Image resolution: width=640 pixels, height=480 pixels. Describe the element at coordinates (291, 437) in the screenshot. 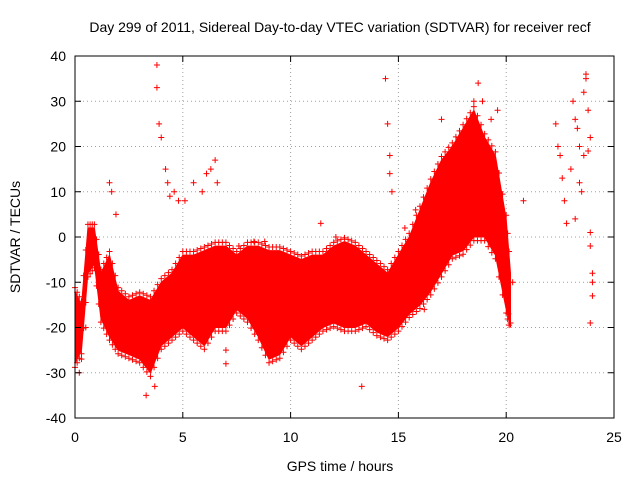

I see `x-tick-label: 10` at that location.